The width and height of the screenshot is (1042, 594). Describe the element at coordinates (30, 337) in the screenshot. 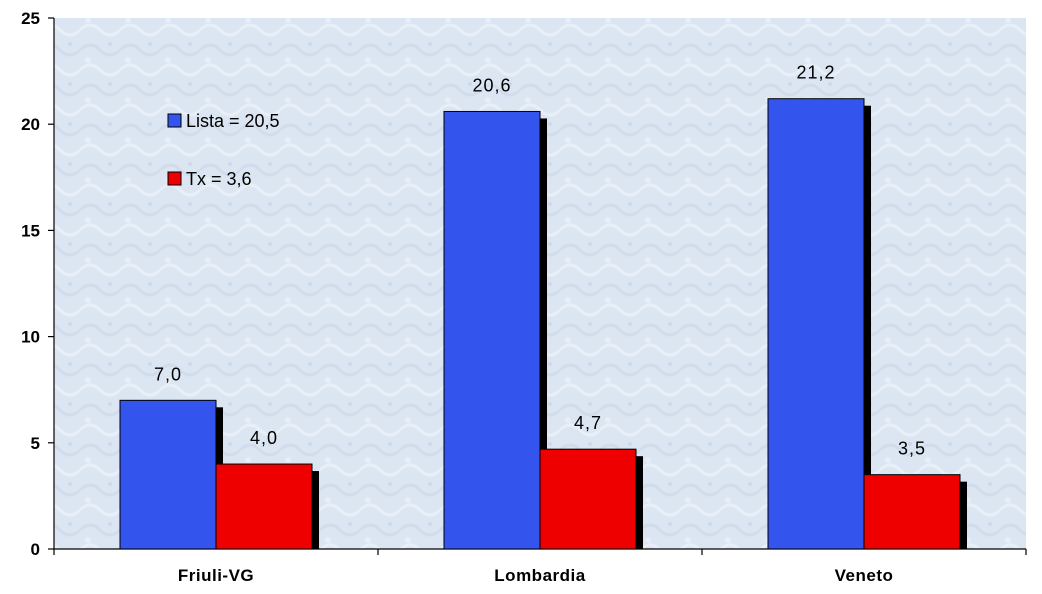

I see `y-tick-label: 10` at that location.